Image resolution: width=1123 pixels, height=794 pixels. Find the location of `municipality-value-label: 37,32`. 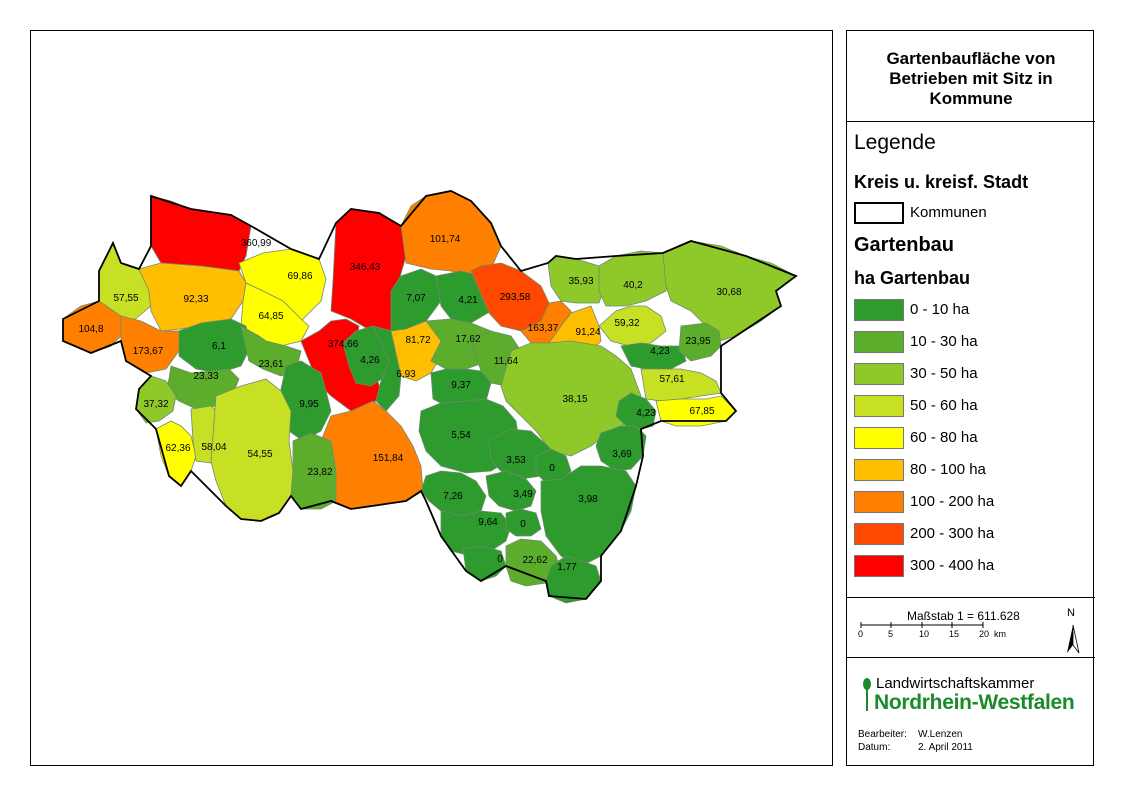

municipality-value-label: 37,32 is located at coordinates (155, 404).